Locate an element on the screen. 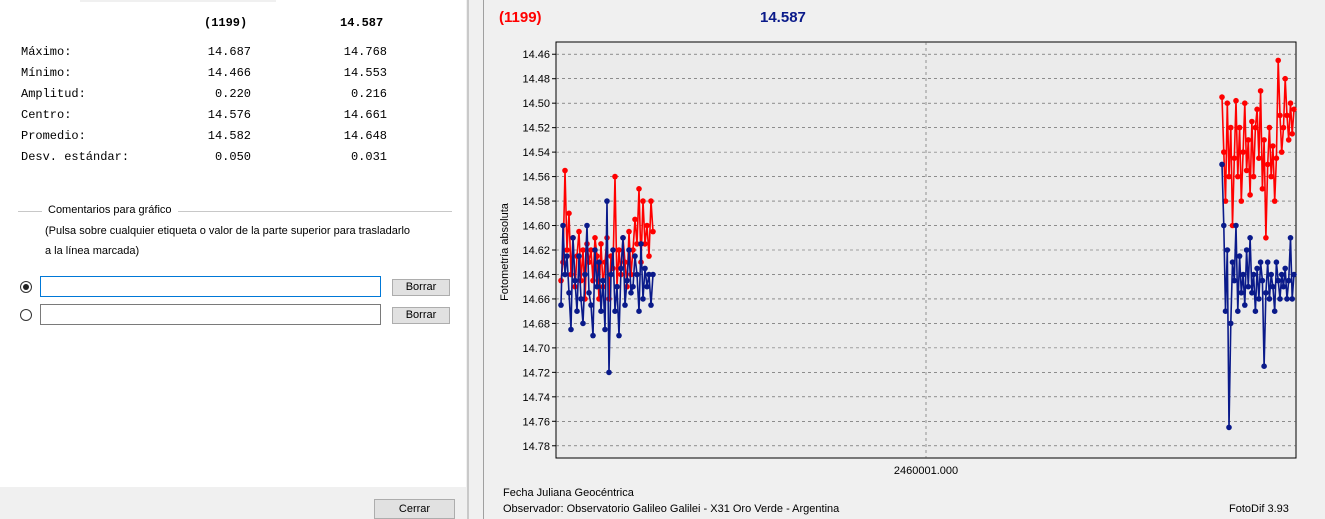 The width and height of the screenshot is (1325, 519). y-tick-label: 14.72 is located at coordinates (536, 373).